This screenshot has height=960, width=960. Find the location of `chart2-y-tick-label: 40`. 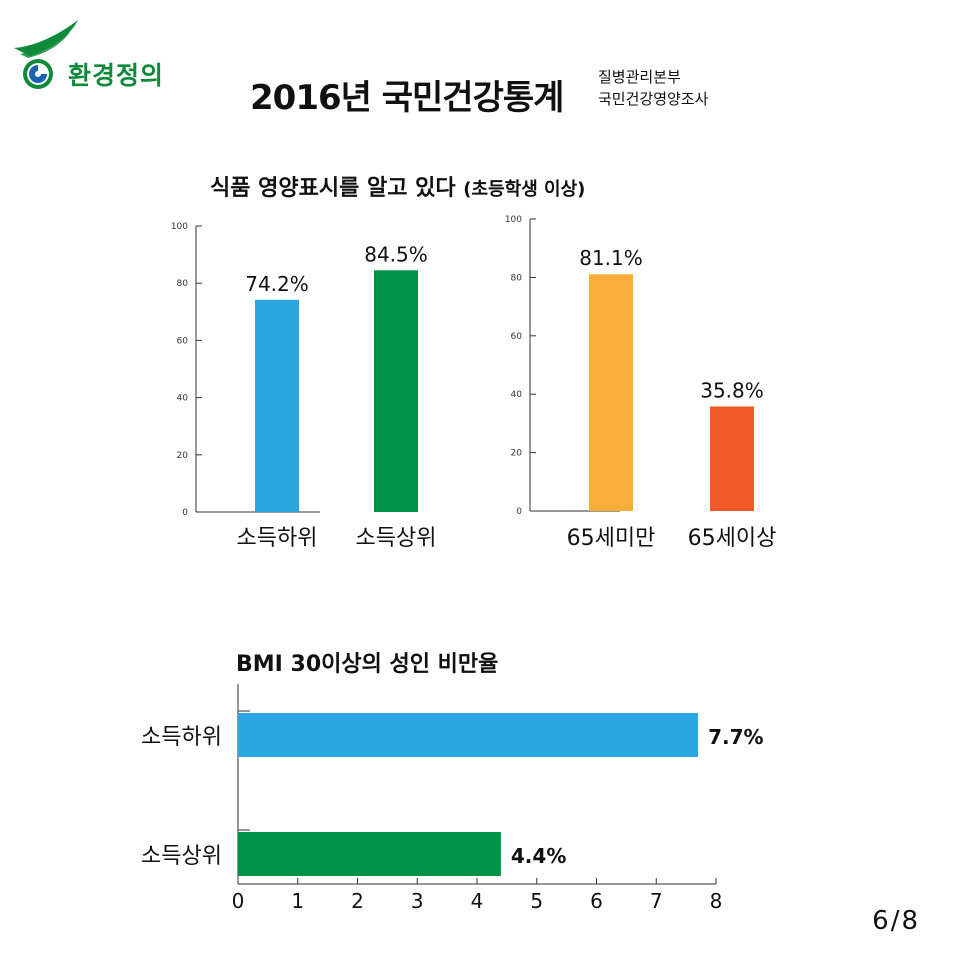

chart2-y-tick-label: 40 is located at coordinates (517, 395).